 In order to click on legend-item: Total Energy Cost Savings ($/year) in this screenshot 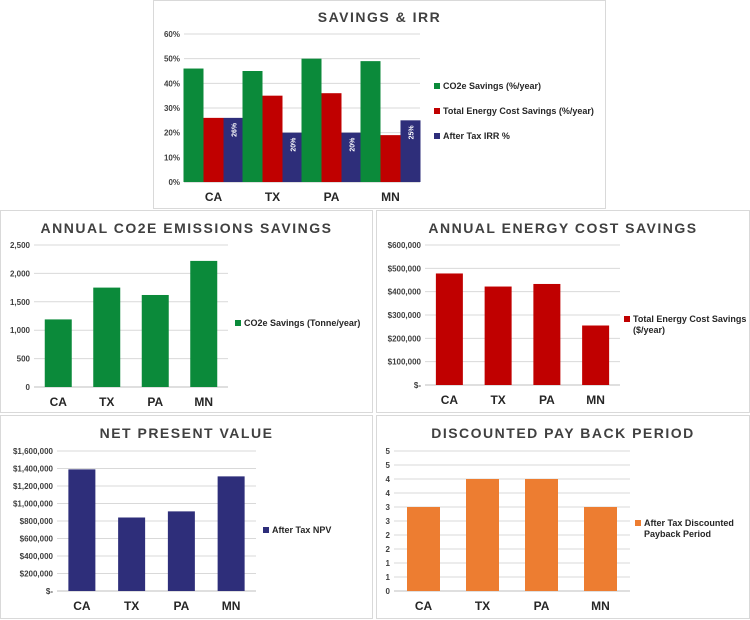, I will do `click(686, 325)`.